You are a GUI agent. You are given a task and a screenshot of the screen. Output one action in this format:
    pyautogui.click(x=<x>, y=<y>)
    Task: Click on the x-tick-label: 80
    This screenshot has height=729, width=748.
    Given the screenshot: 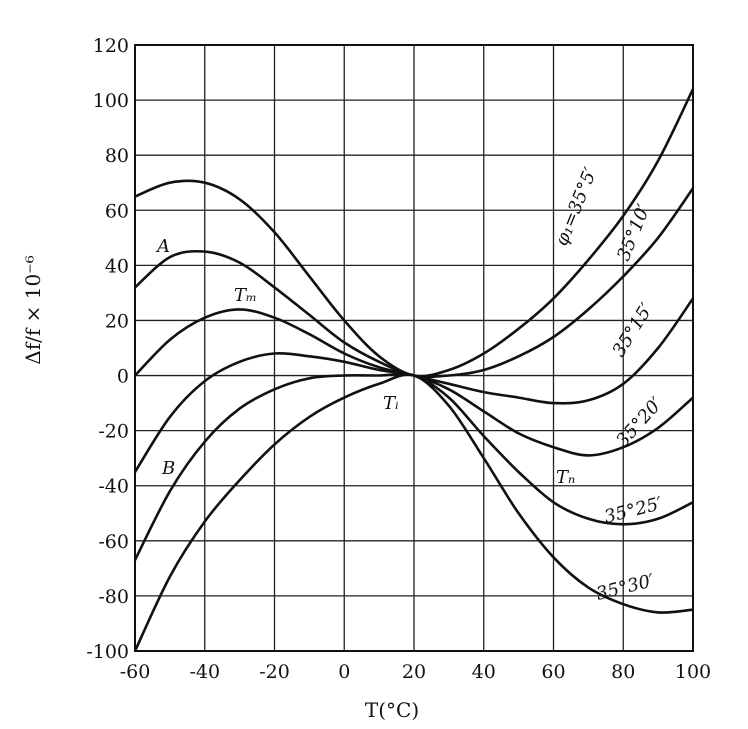 What is the action you would take?
    pyautogui.click(x=623, y=672)
    